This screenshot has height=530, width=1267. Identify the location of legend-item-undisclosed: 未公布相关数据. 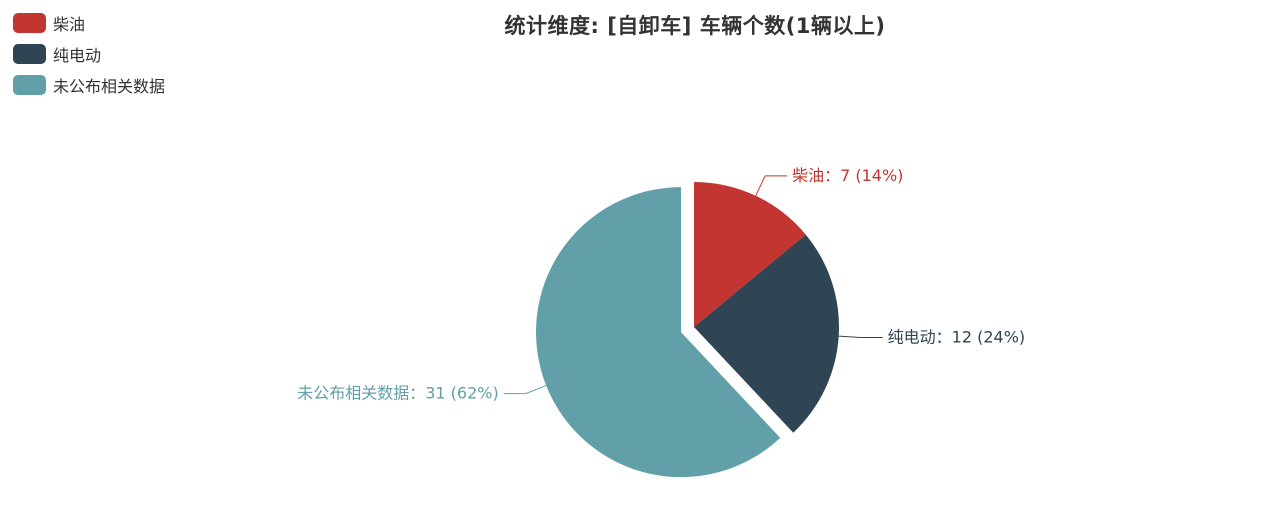
(89, 85).